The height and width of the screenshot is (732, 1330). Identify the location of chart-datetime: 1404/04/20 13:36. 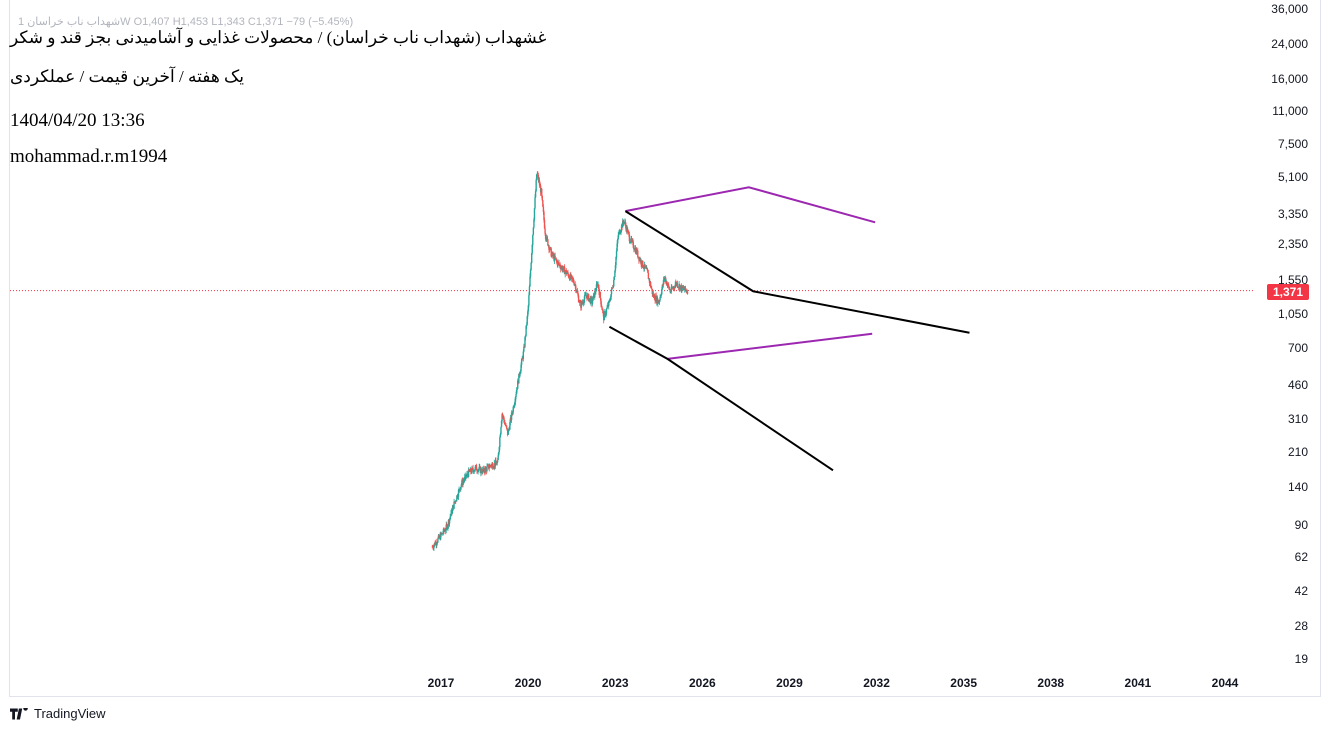
(77, 120).